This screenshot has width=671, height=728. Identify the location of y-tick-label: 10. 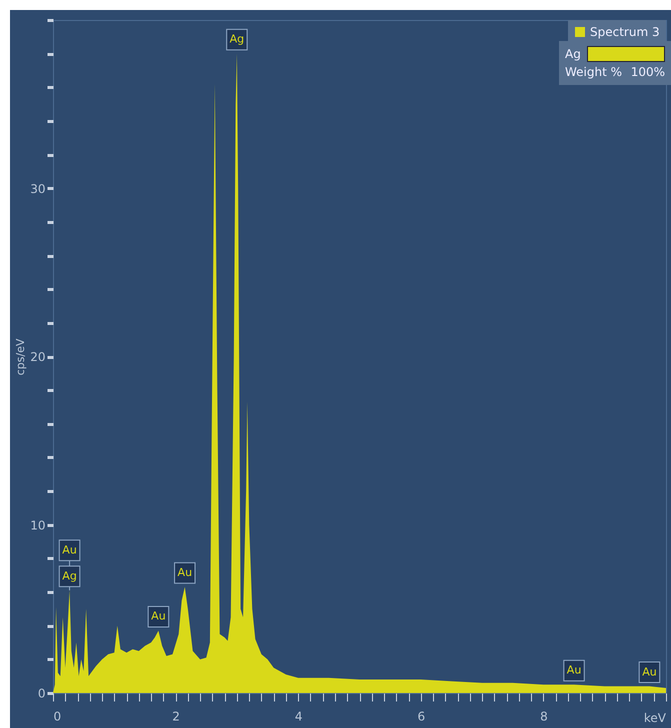
(38, 525).